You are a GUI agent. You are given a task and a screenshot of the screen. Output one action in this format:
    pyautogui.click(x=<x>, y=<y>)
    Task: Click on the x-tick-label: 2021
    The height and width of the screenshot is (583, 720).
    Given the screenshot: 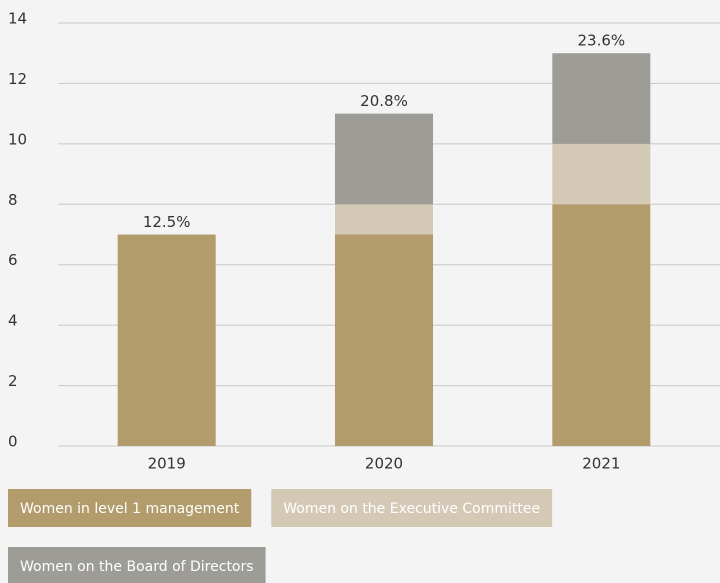 What is the action you would take?
    pyautogui.click(x=601, y=464)
    